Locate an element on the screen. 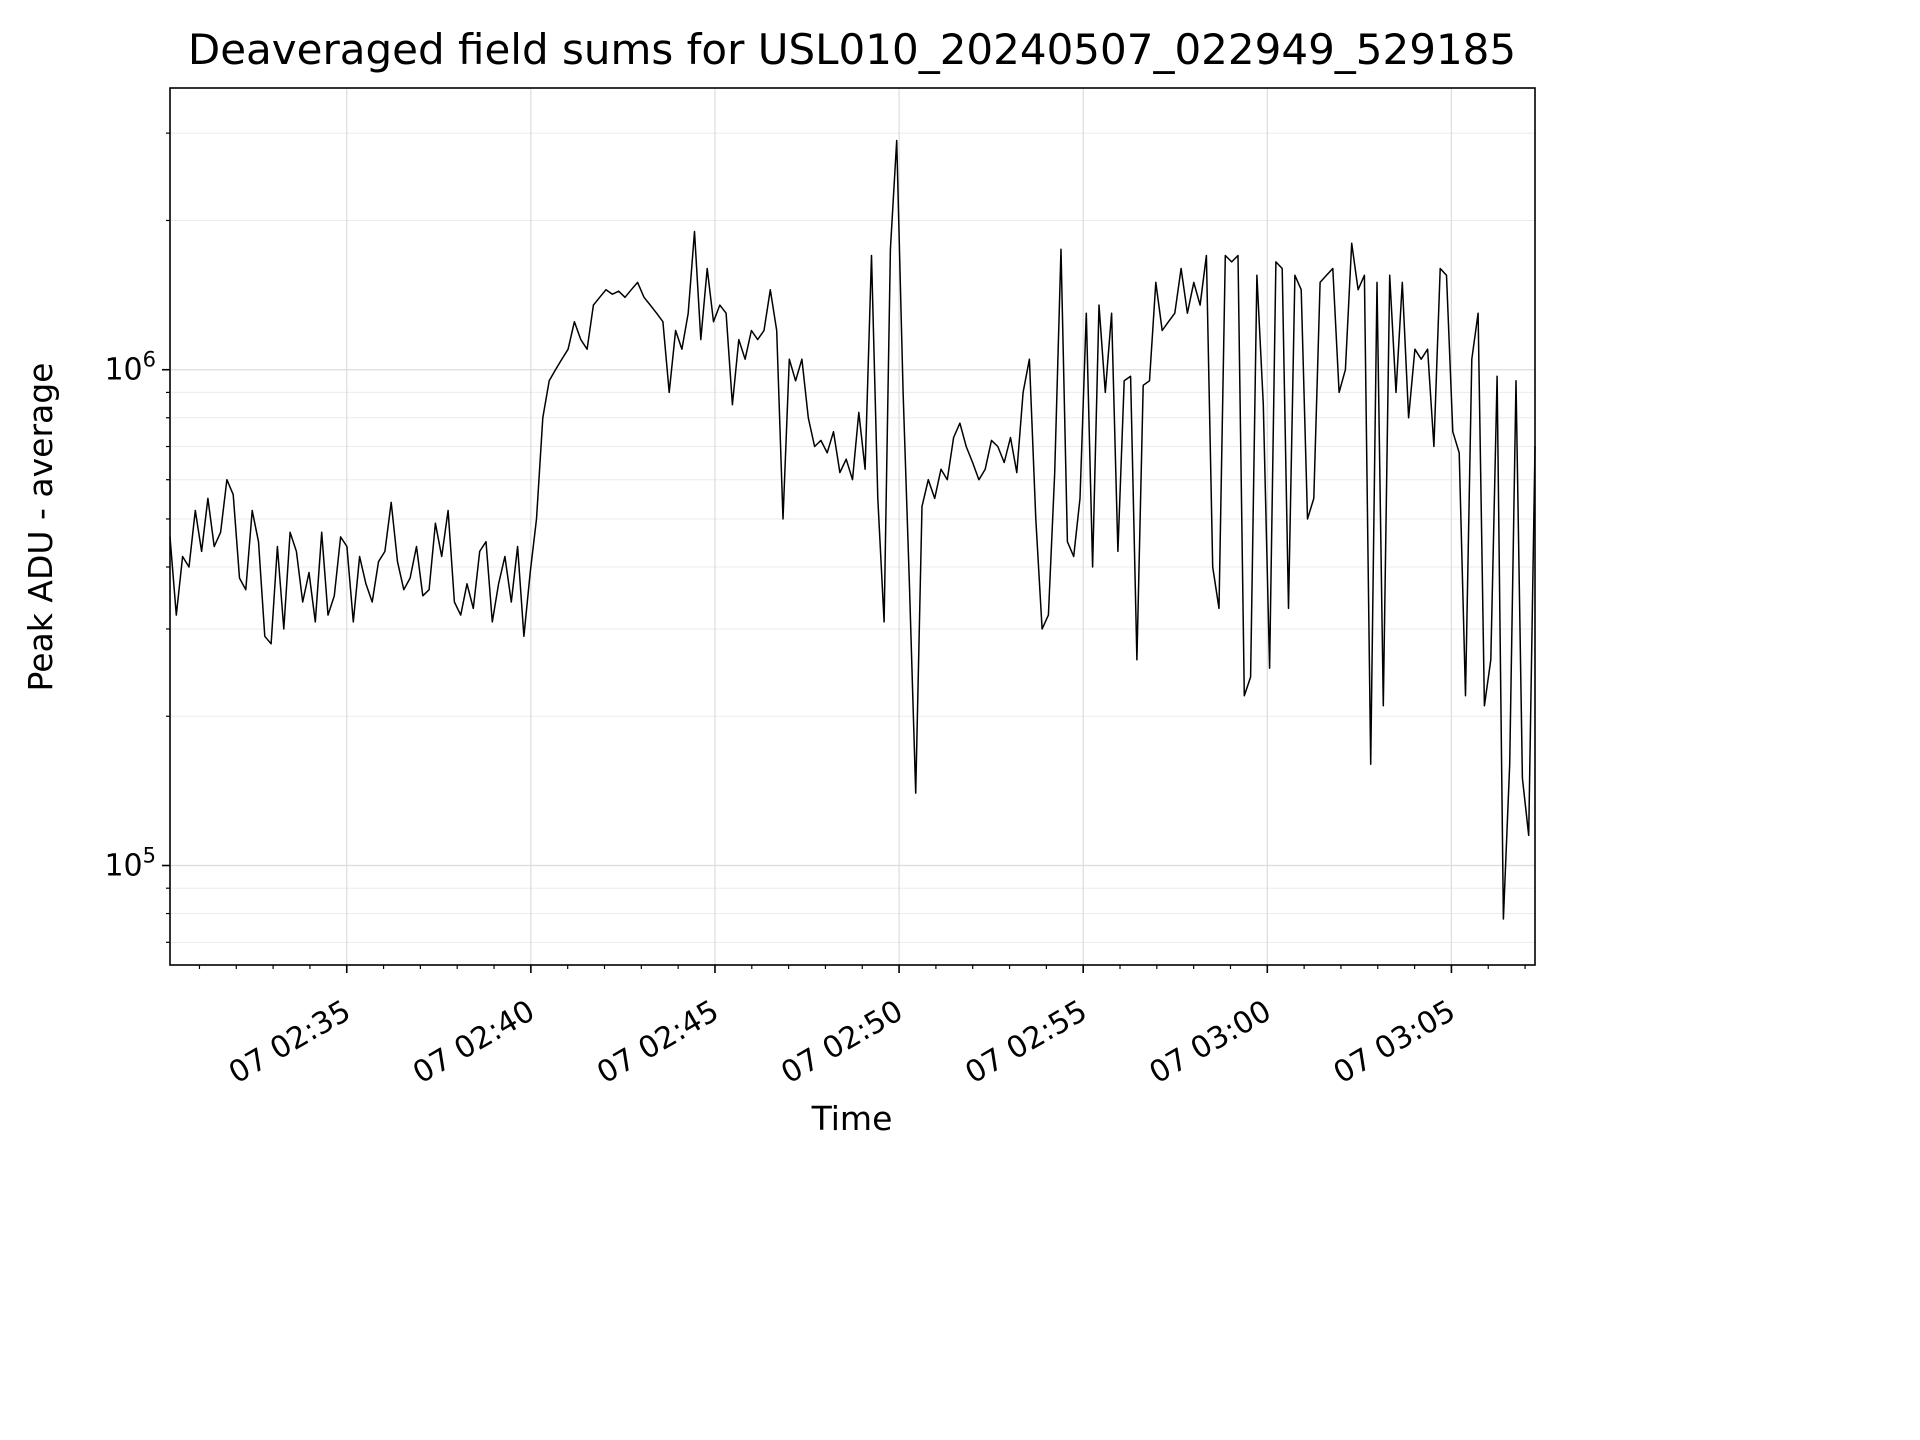 The image size is (1920, 1440). y-tick-label: 10⁵ is located at coordinates (130, 864).